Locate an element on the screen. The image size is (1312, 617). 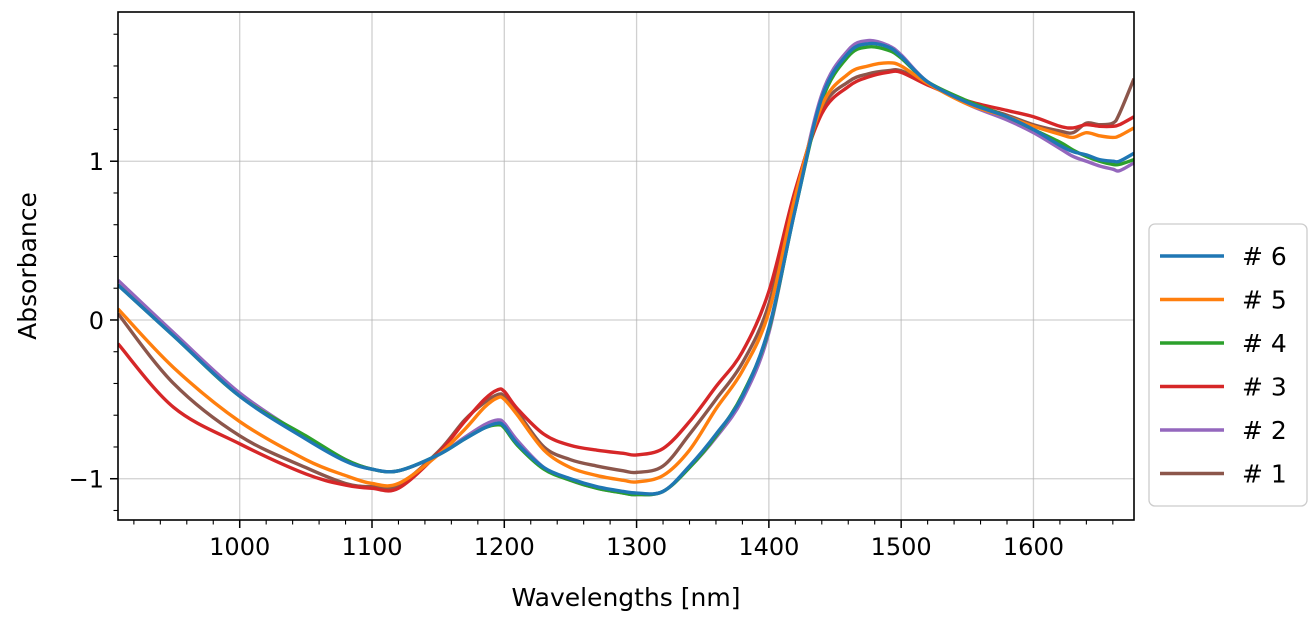
y-axis-ticks: −1 0 1 is located at coordinates (93, 272).